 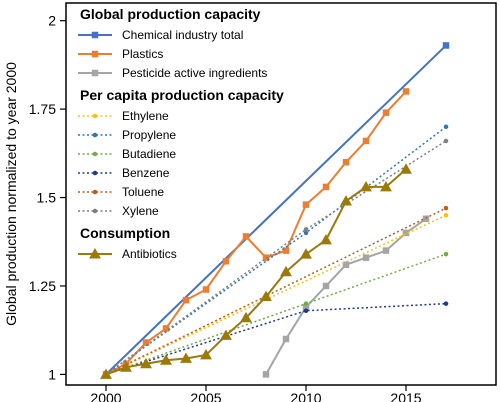 What do you see at coordinates (42, 109) in the screenshot?
I see `y-tick-label: 1.75` at bounding box center [42, 109].